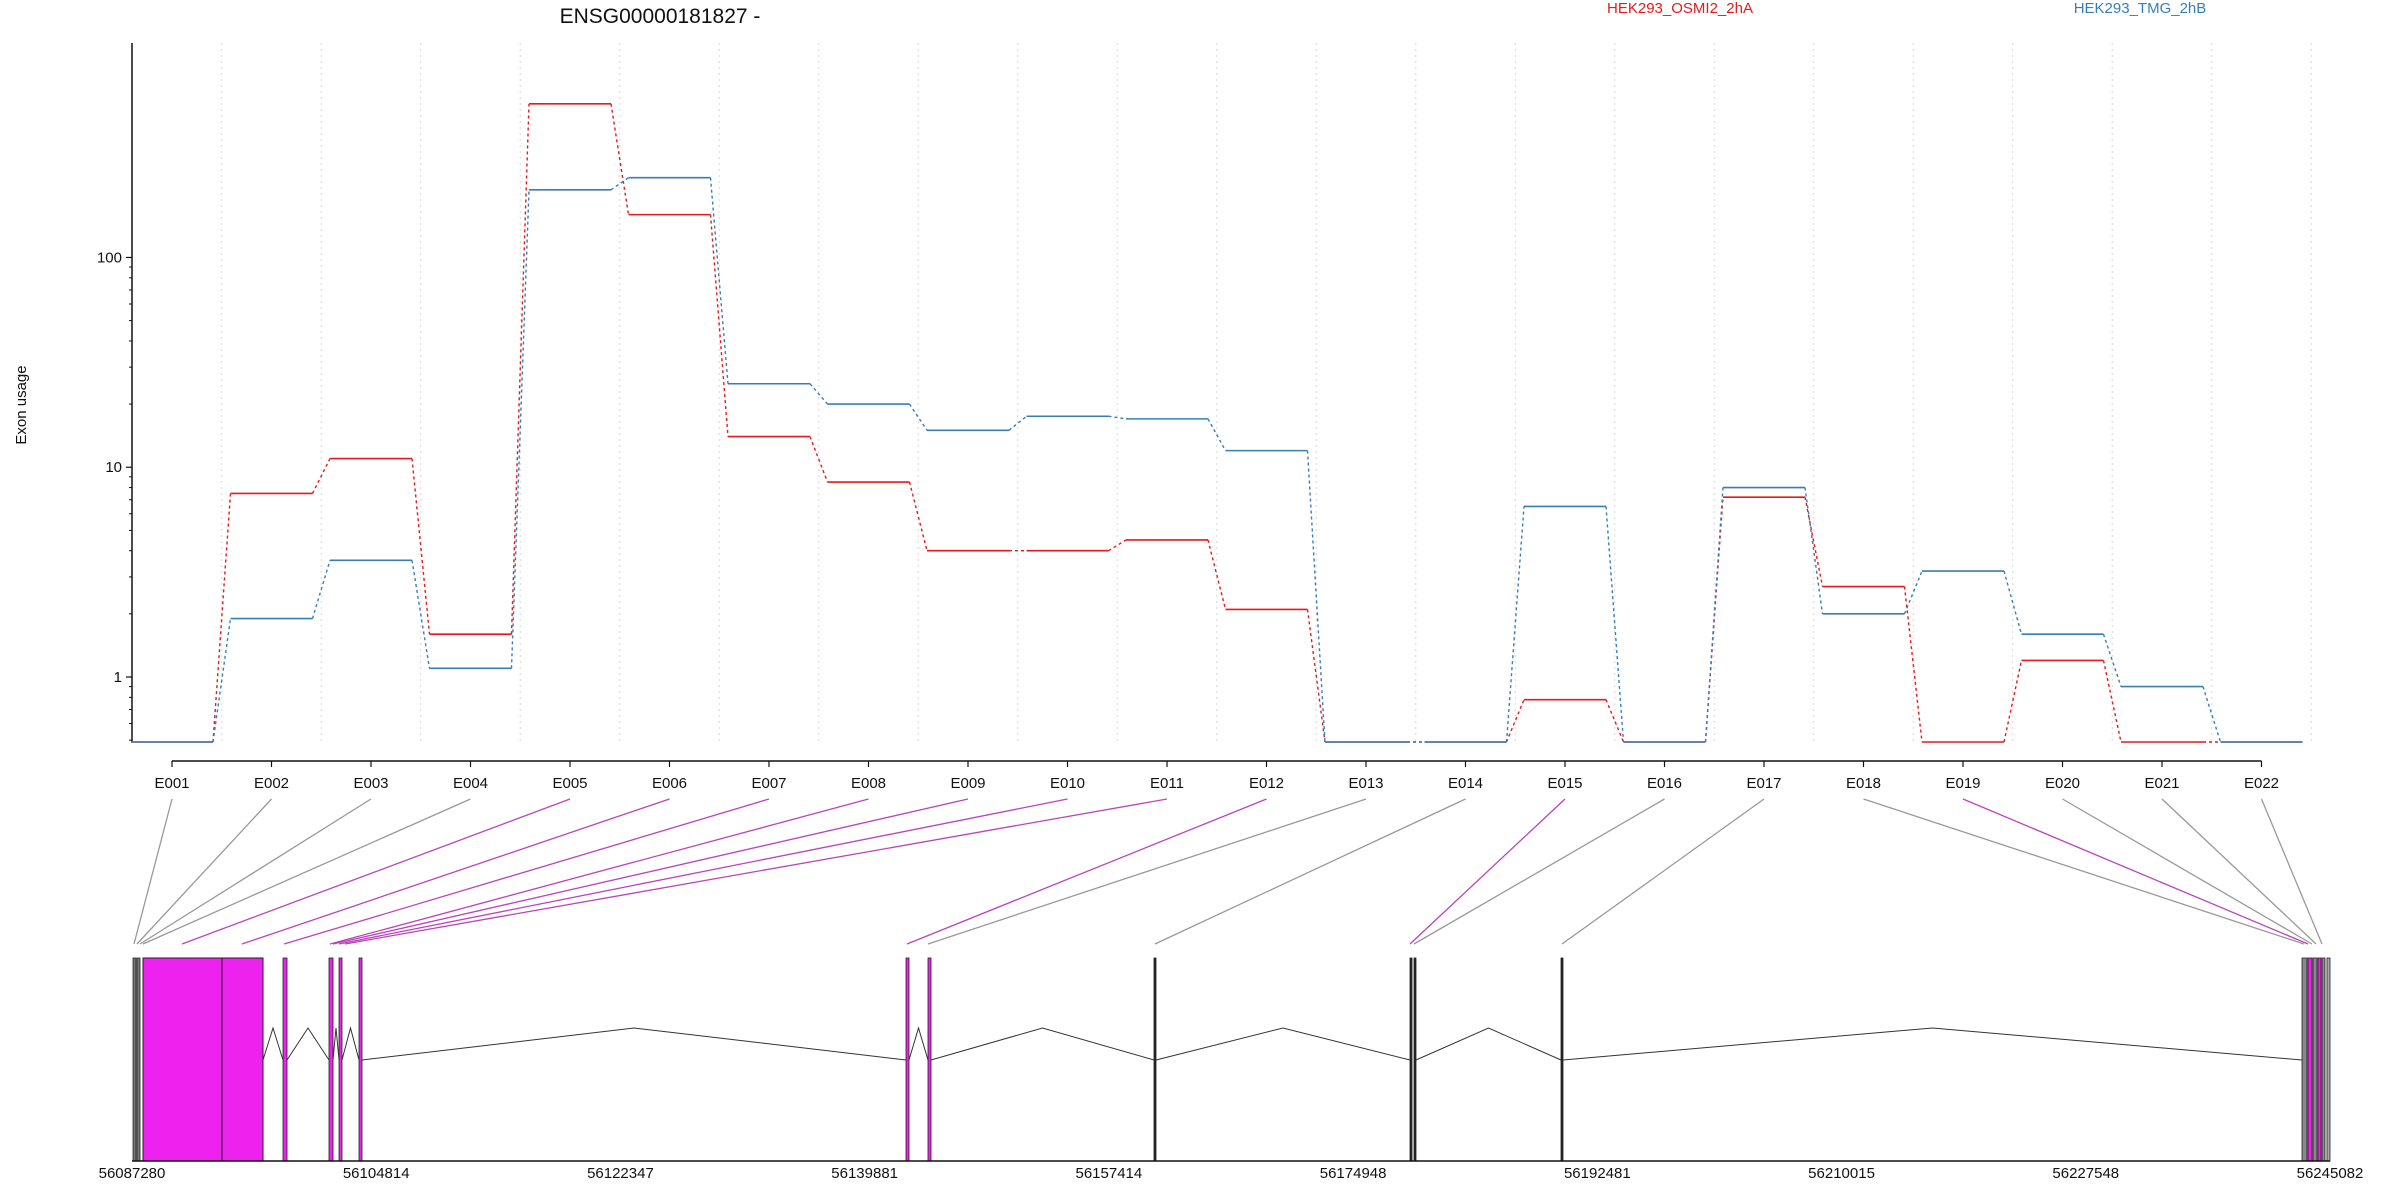 This screenshot has width=2400, height=1200. Describe the element at coordinates (271, 783) in the screenshot. I see `x-tick-label: E002` at that location.